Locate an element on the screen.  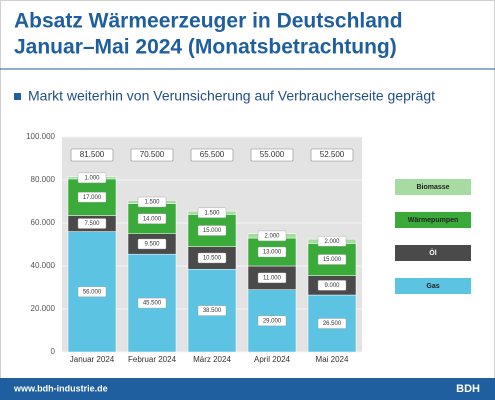
value-label: 7.500 is located at coordinates (92, 224).